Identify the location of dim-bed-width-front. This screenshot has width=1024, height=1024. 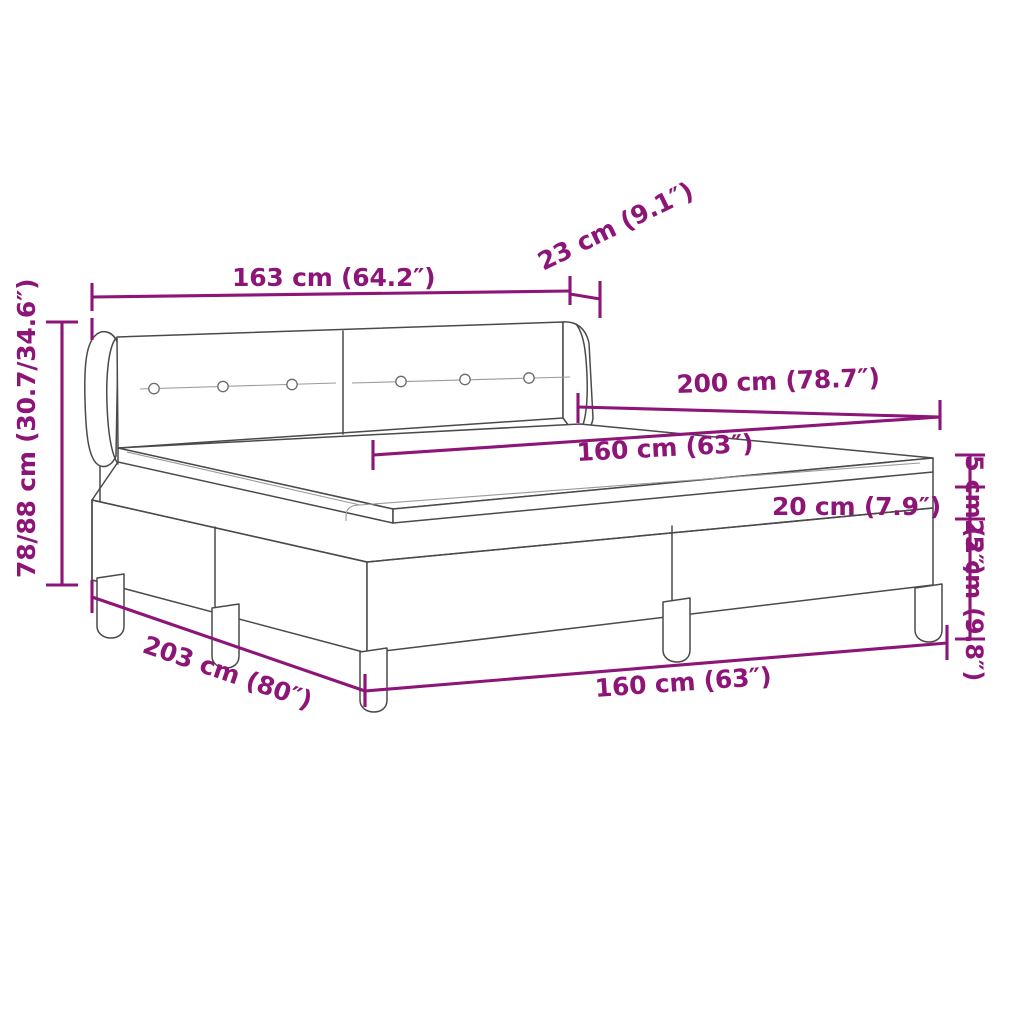
(656, 666).